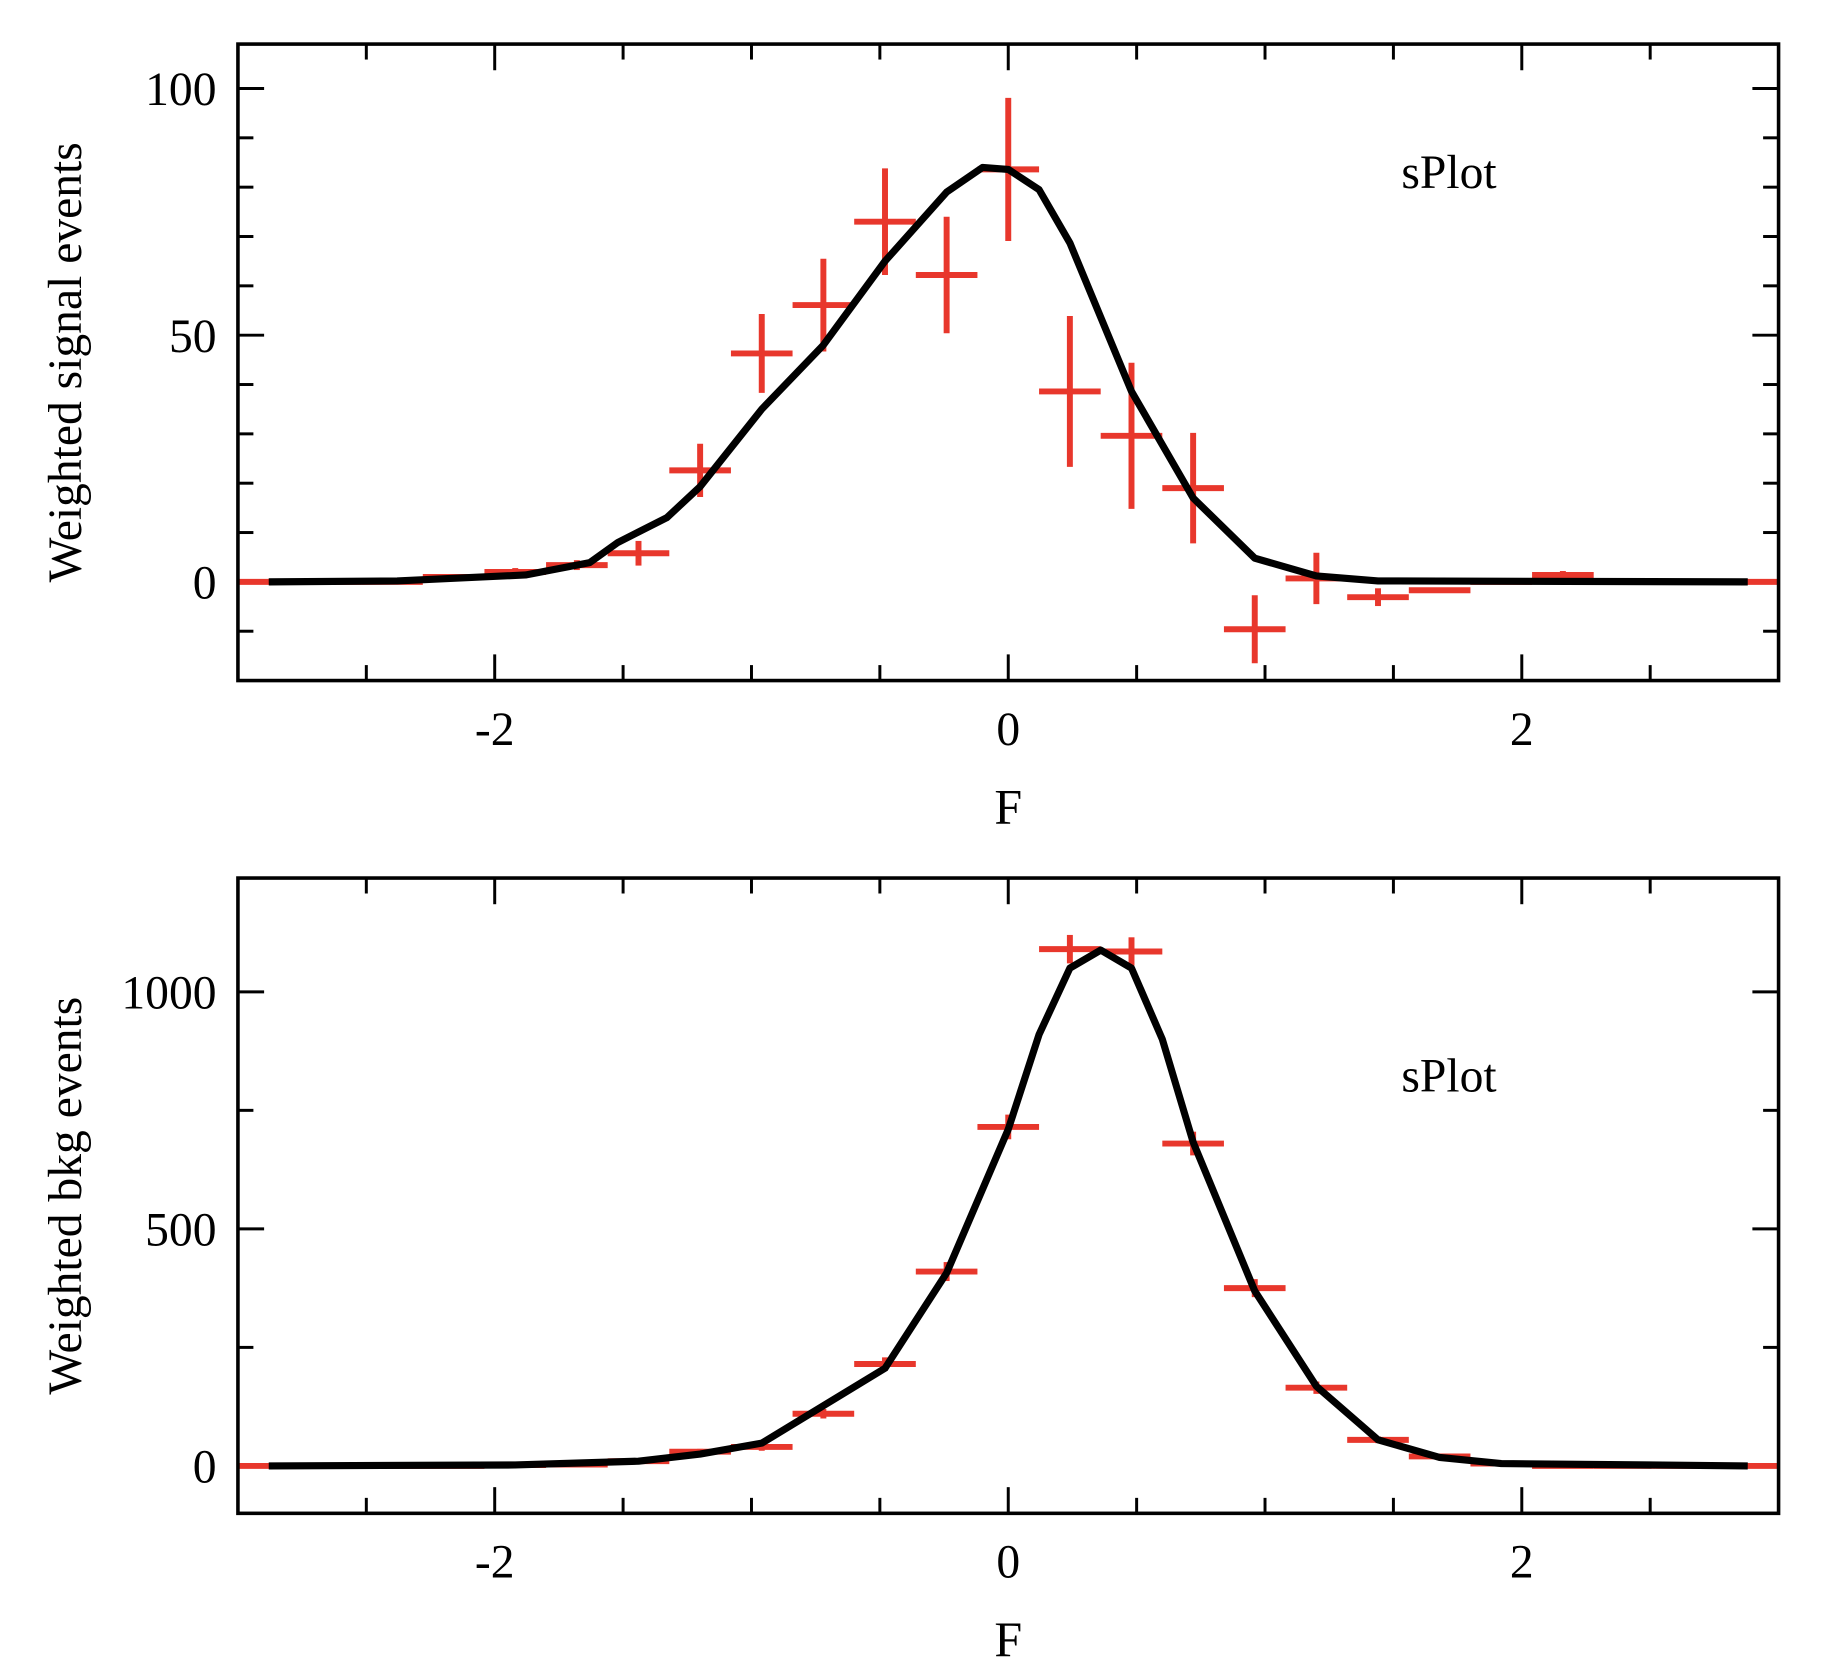  What do you see at coordinates (193, 337) in the screenshot?
I see `y-tick-label: 50` at bounding box center [193, 337].